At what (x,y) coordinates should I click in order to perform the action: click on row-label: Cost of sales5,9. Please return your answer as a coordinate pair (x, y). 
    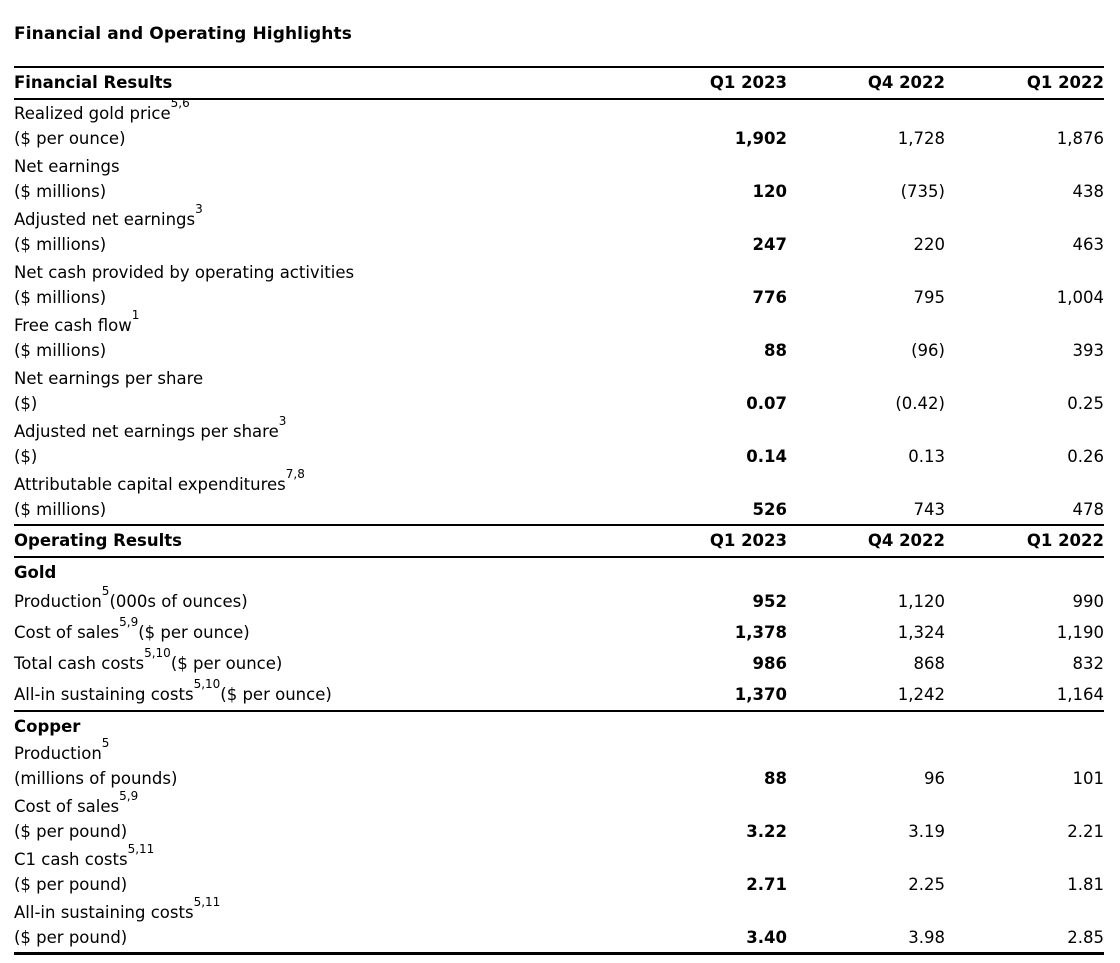
    Looking at the image, I should click on (76, 802).